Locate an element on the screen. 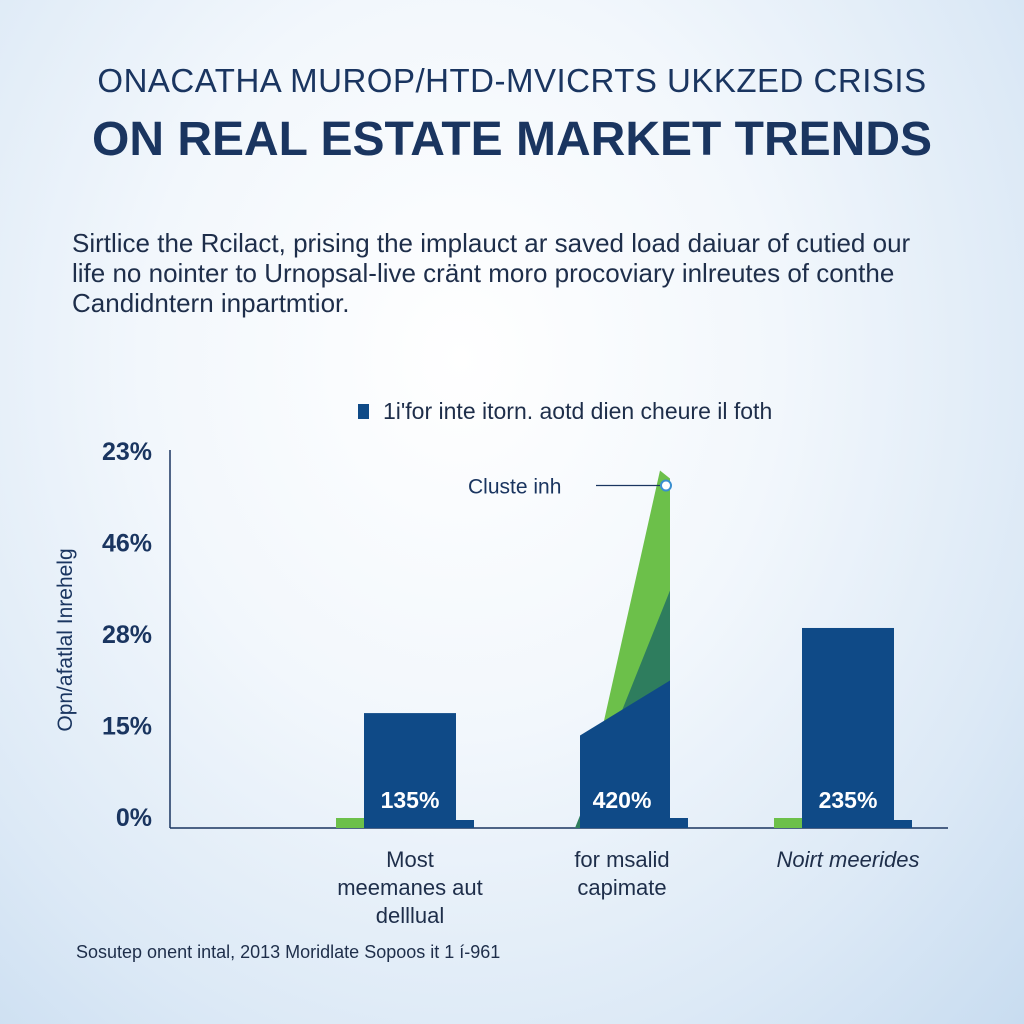 The width and height of the screenshot is (1024, 1024). x-tick-label: for msalid capimate is located at coordinates (622, 873).